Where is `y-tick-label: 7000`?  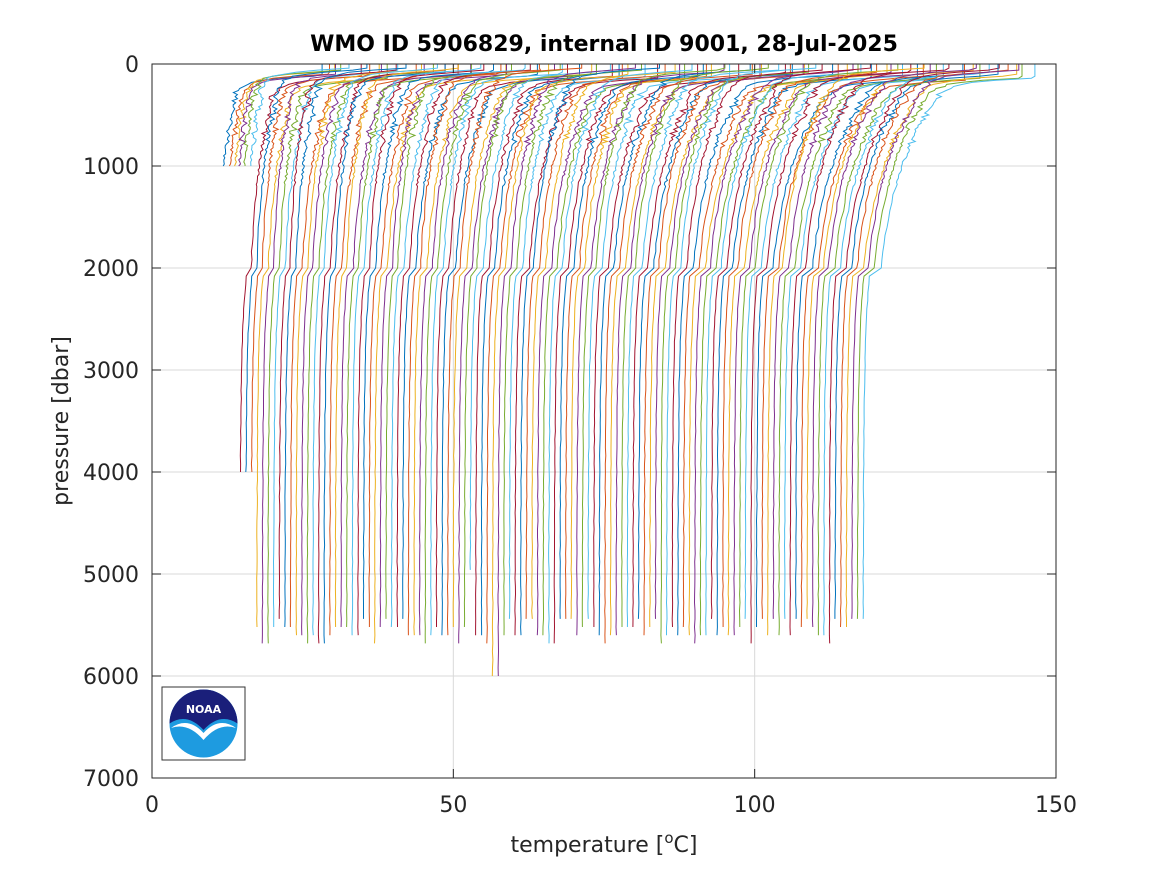
y-tick-label: 7000 is located at coordinates (111, 779).